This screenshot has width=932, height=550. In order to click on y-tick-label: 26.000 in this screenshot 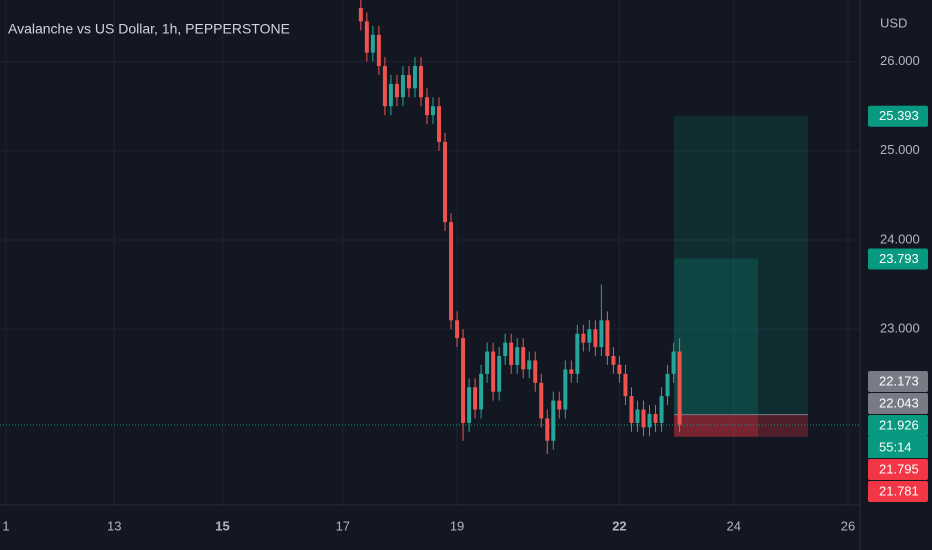, I will do `click(900, 60)`.